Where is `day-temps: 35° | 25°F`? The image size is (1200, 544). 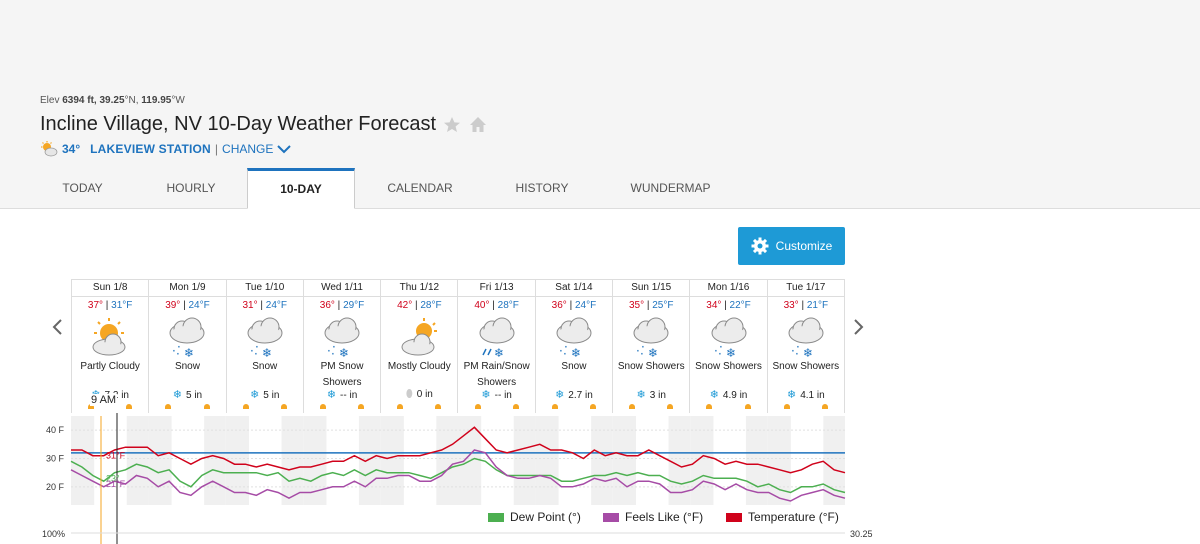
day-temps: 35° | 25°F is located at coordinates (651, 305).